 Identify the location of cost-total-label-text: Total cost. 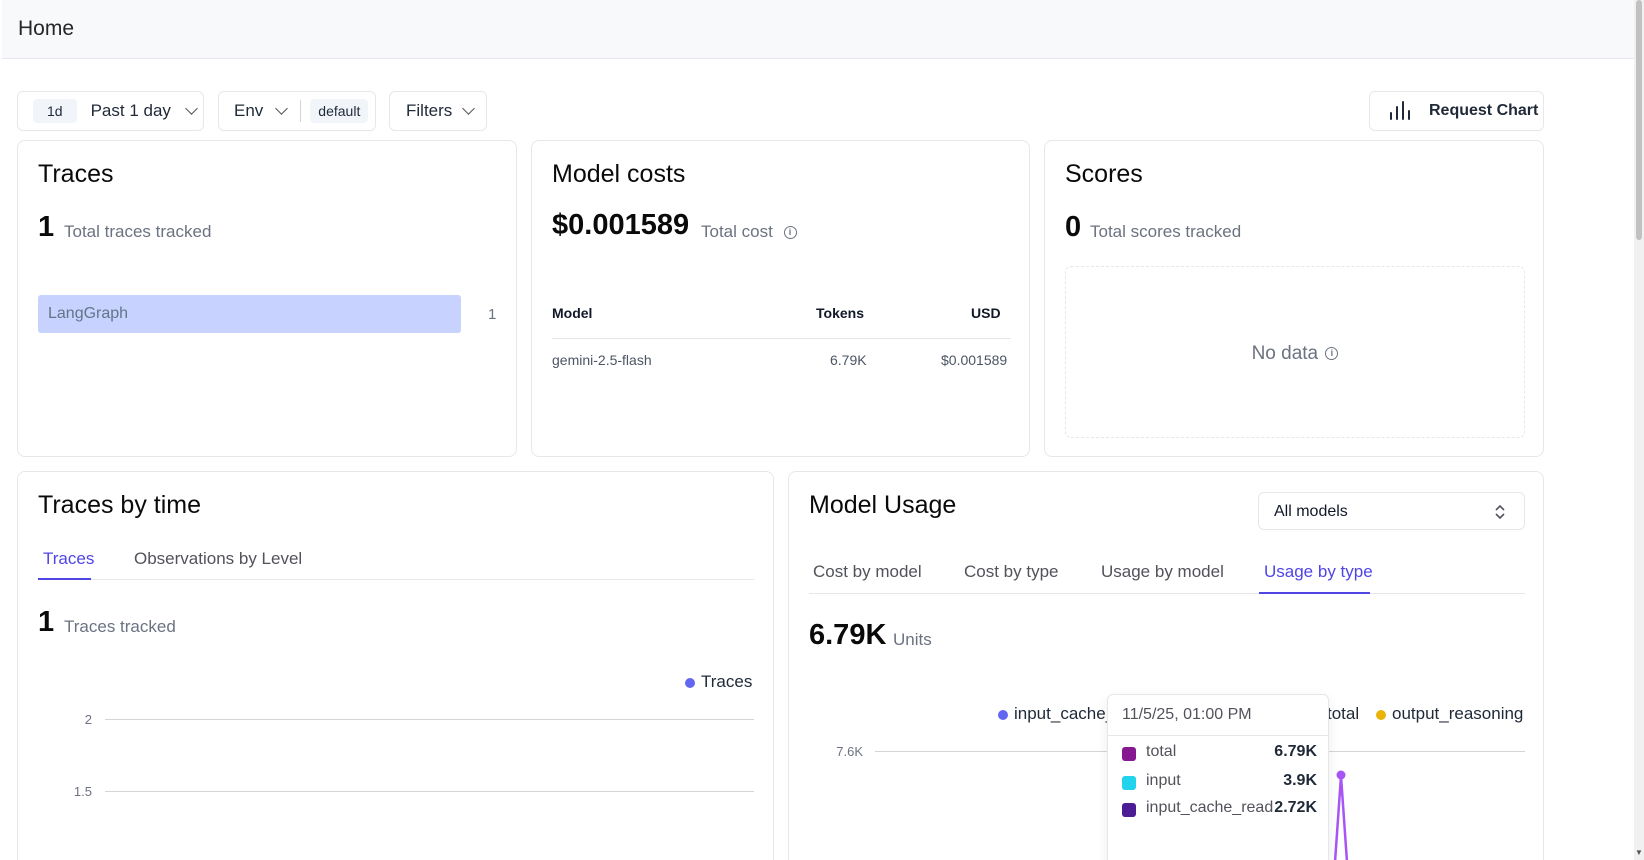
(737, 231).